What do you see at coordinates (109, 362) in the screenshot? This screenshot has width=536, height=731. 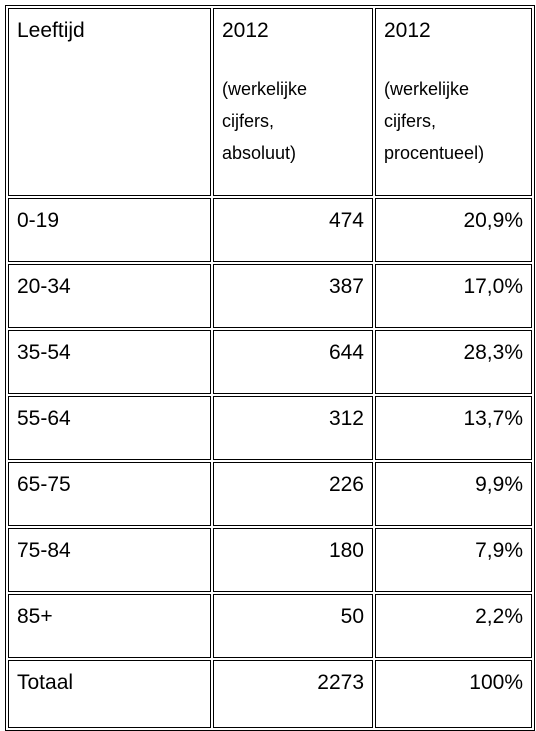 I see `age-cell: 35-54` at bounding box center [109, 362].